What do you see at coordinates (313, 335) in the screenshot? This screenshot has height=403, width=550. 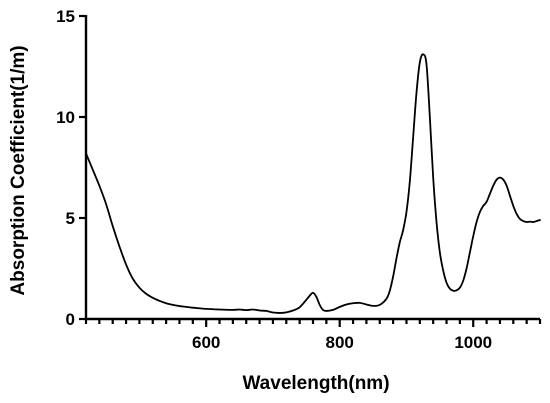 I see `x-axis-ticks: 600 800 1000` at bounding box center [313, 335].